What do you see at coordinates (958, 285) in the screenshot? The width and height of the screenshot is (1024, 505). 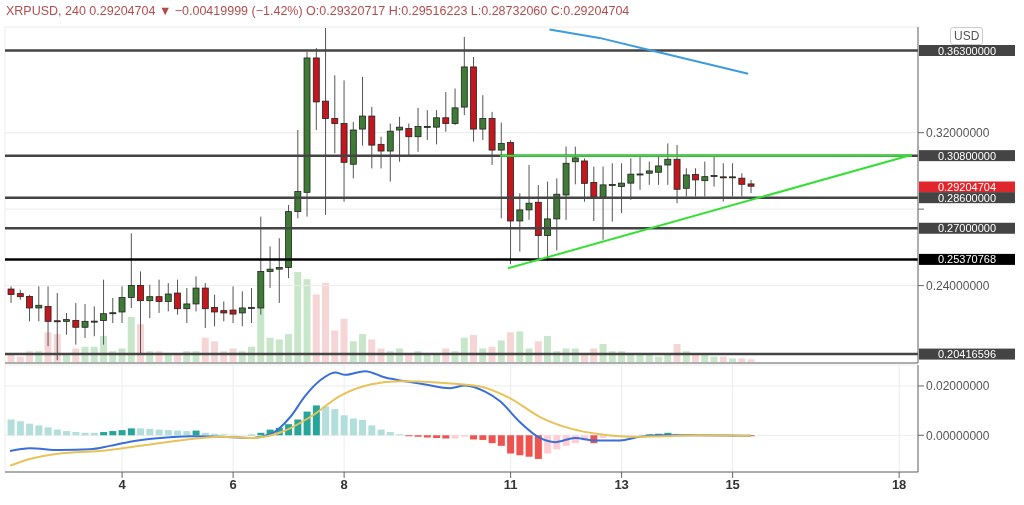 I see `y-tick-label: 0.24000000` at bounding box center [958, 285].